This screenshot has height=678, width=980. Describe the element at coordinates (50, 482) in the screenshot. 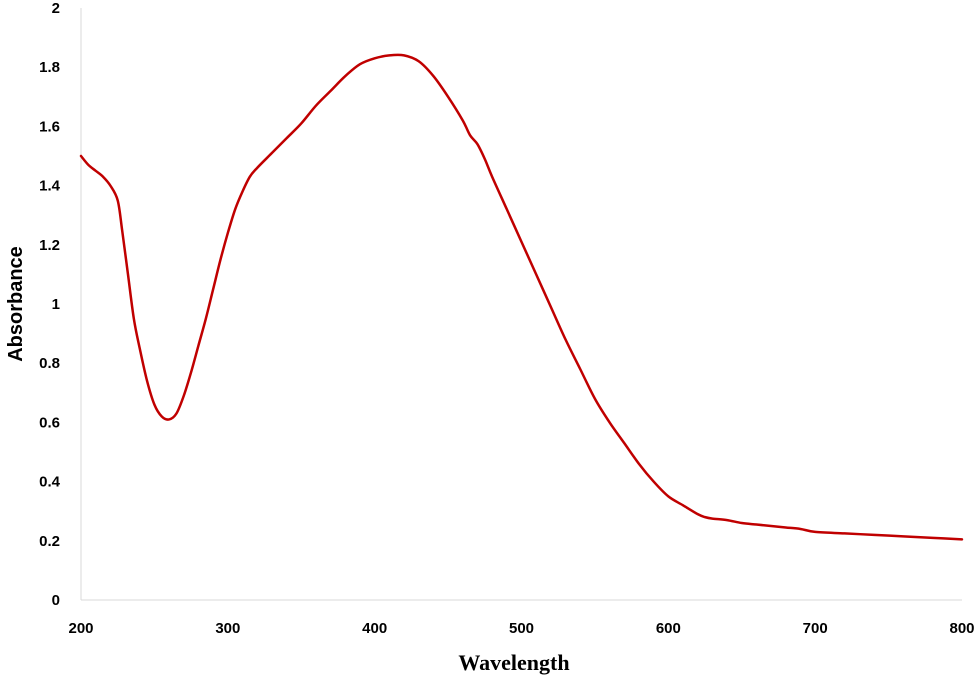

I see `y-tick-label: 0.4` at that location.